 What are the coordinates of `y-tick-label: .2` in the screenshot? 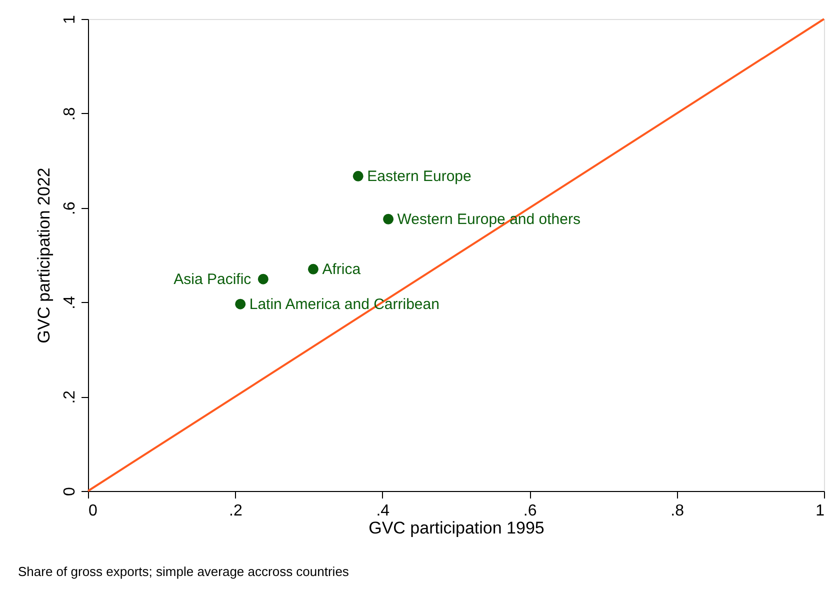 It's located at (70, 397).